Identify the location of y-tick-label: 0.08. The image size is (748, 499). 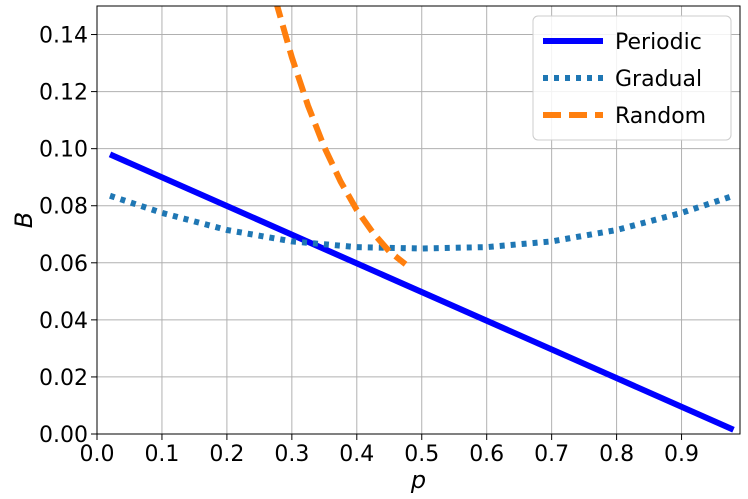
(63, 207).